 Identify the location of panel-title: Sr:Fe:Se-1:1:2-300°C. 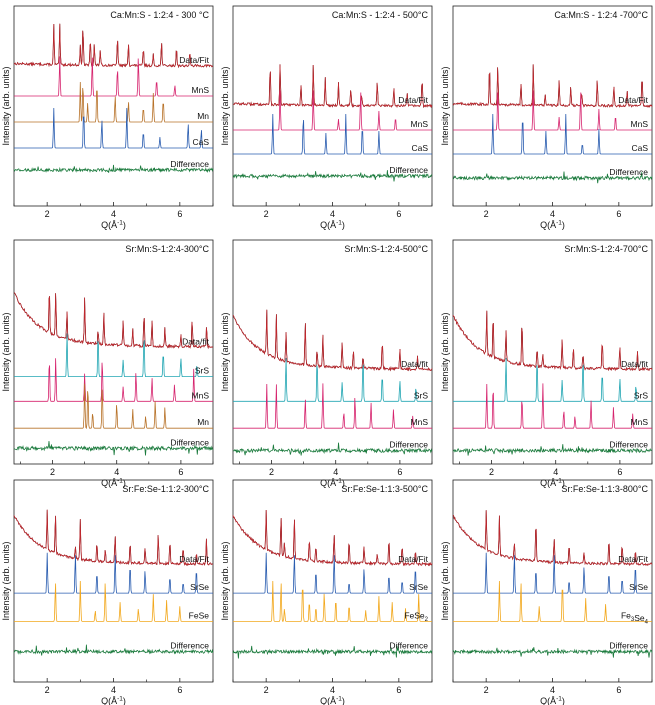
(165, 489).